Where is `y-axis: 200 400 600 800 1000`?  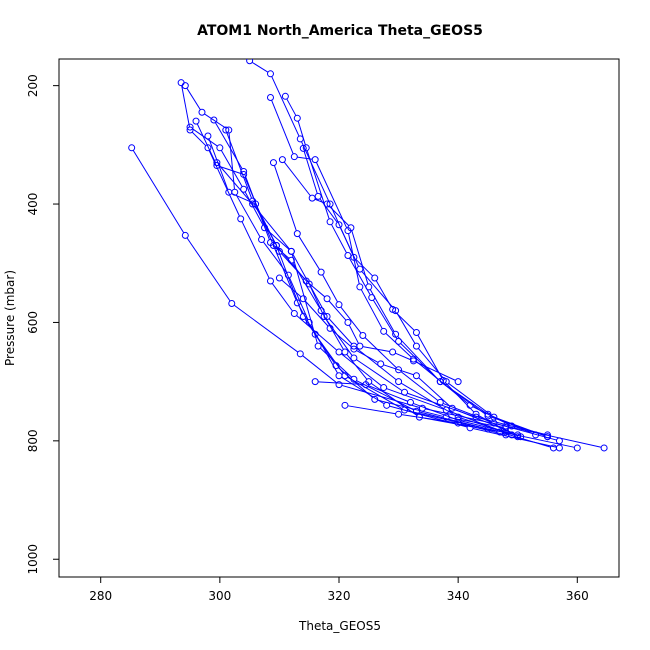
y-axis: 200 400 600 800 1000 is located at coordinates (42, 324).